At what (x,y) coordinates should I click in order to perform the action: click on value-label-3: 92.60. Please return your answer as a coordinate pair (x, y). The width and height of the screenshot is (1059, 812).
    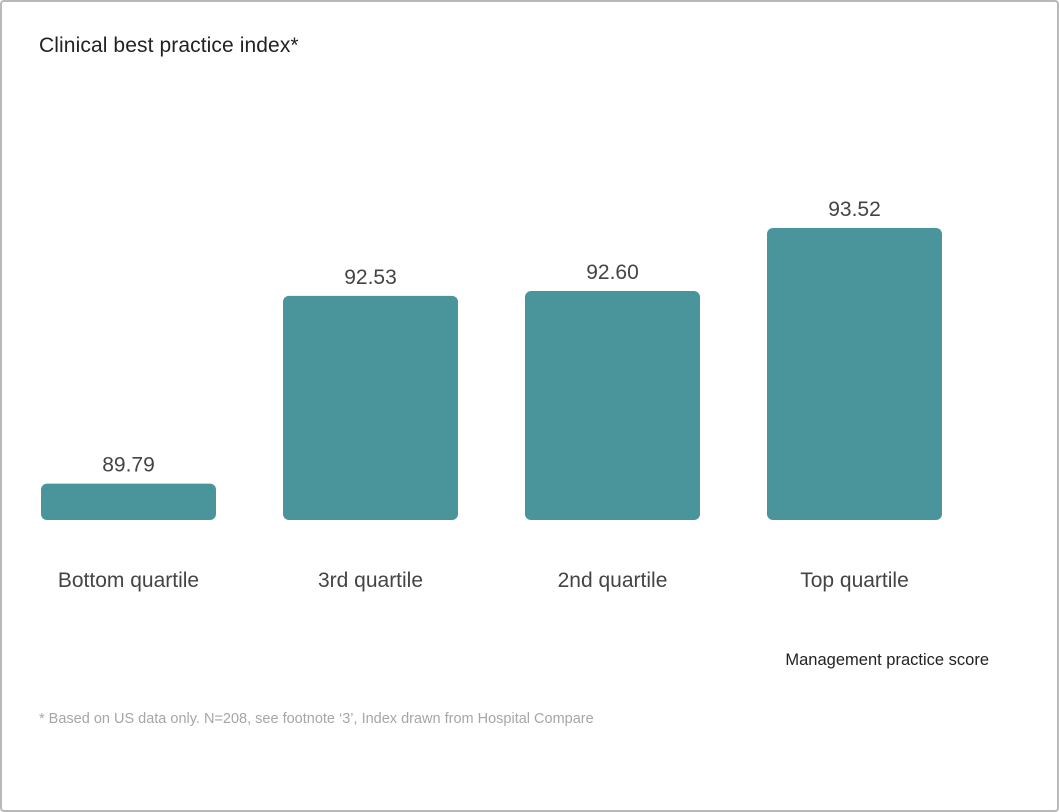
    Looking at the image, I should click on (612, 272).